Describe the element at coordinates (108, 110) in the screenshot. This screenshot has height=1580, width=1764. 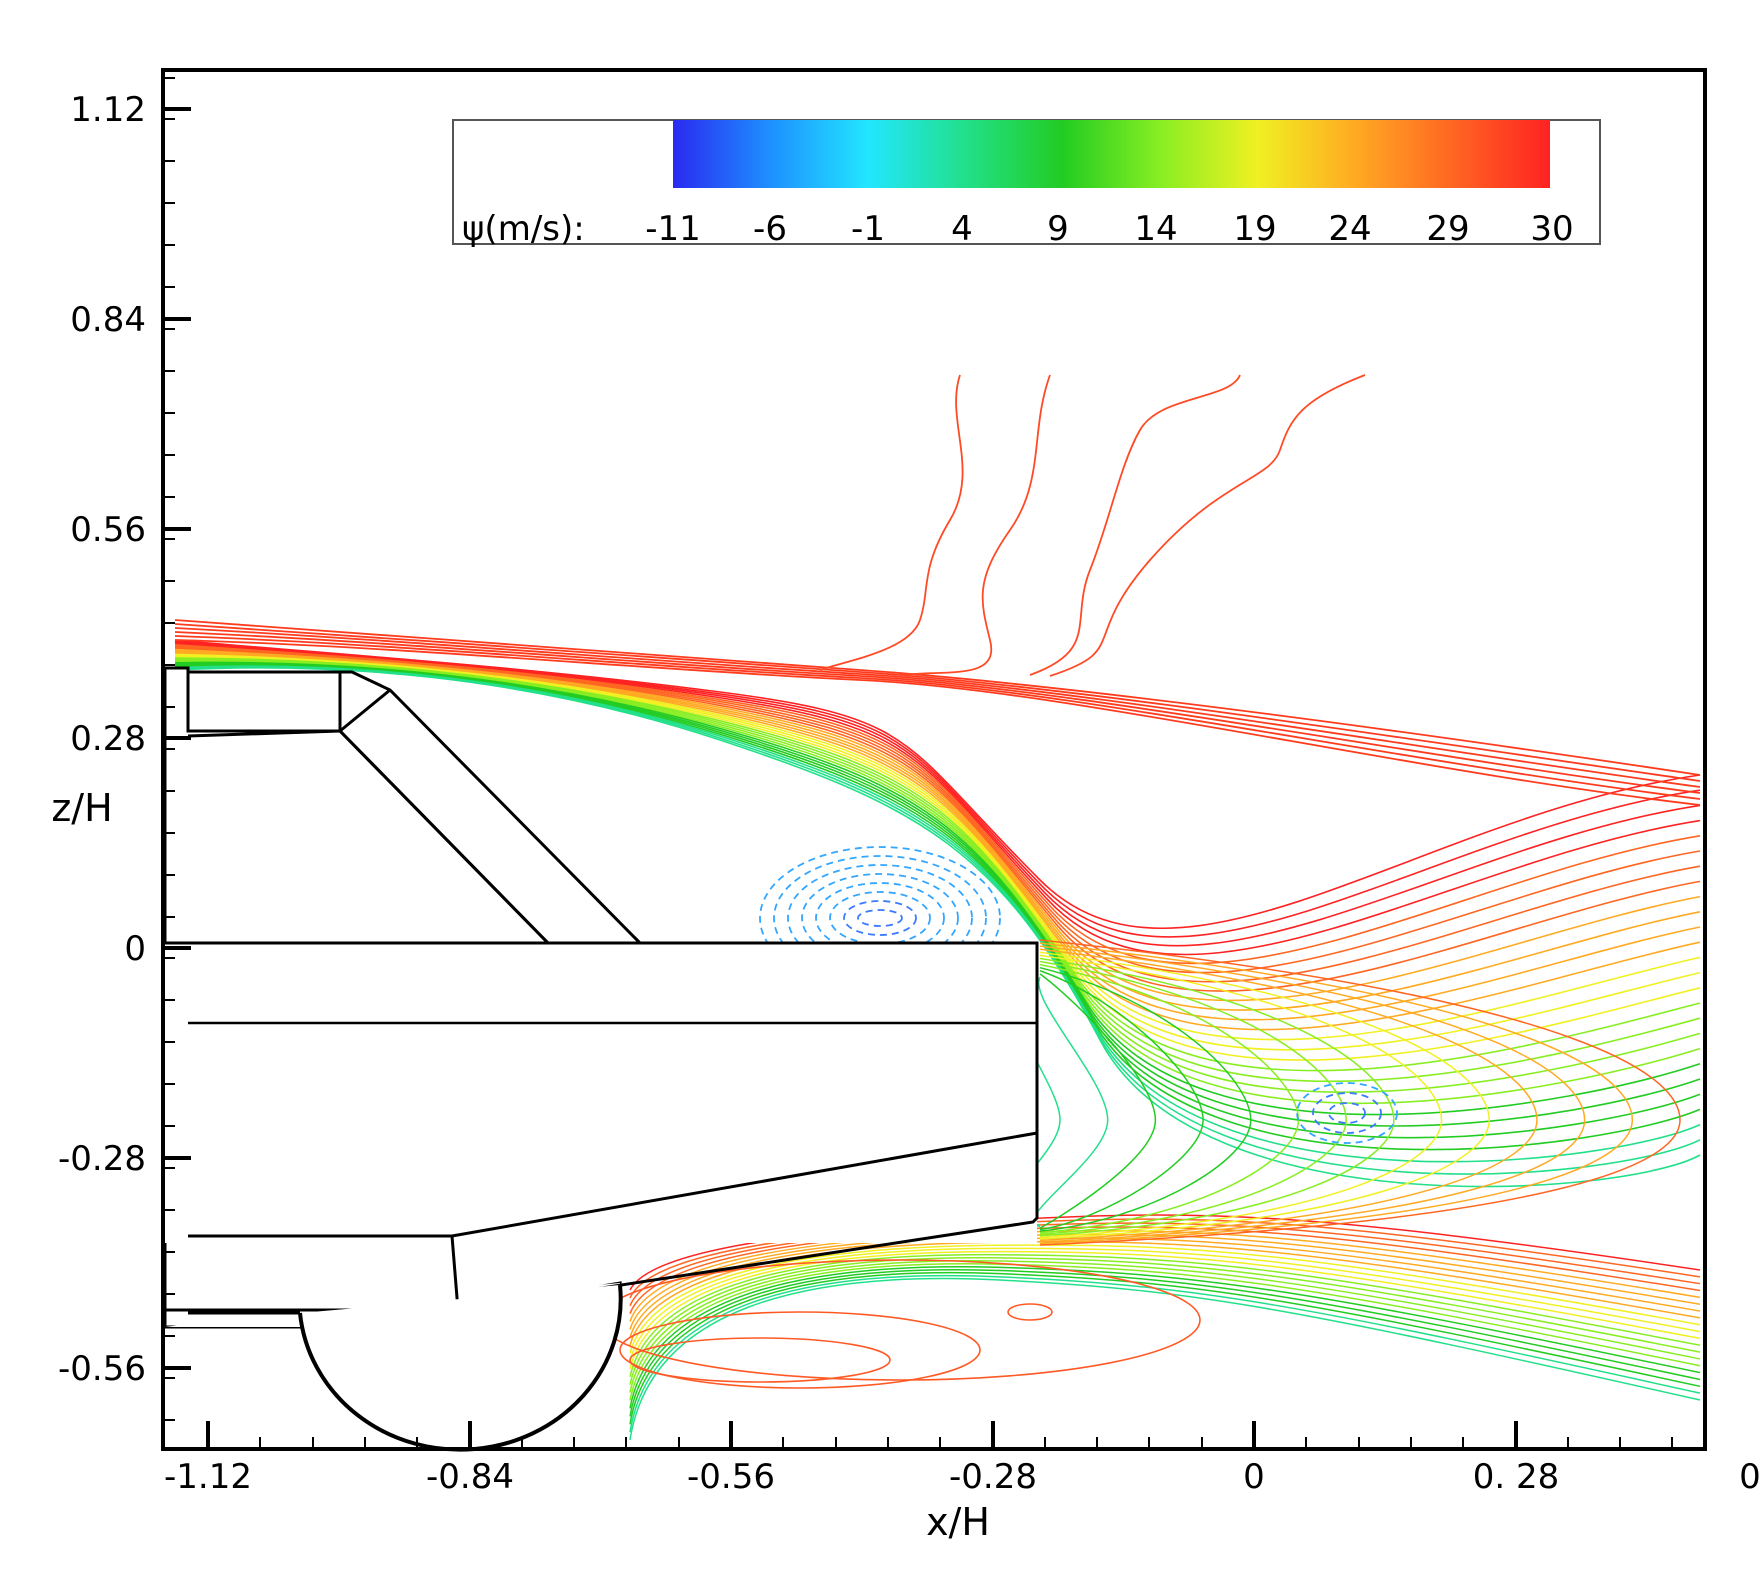
I see `y-tick-label: 1.12` at that location.